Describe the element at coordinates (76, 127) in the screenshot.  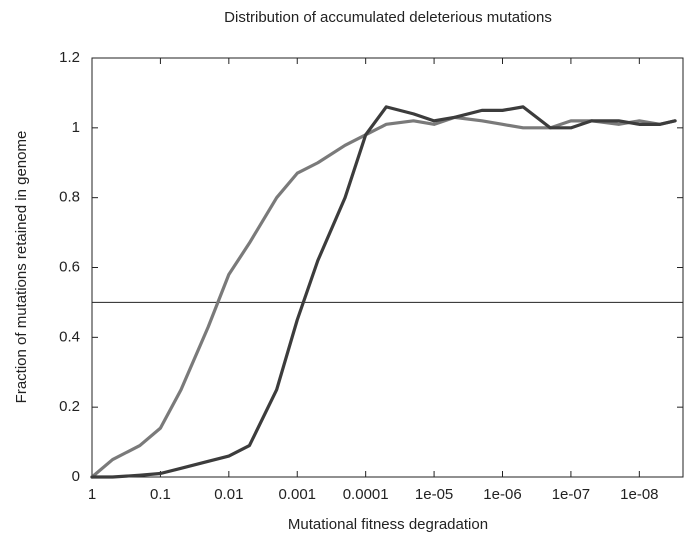
I see `y-tick-label: 1` at that location.